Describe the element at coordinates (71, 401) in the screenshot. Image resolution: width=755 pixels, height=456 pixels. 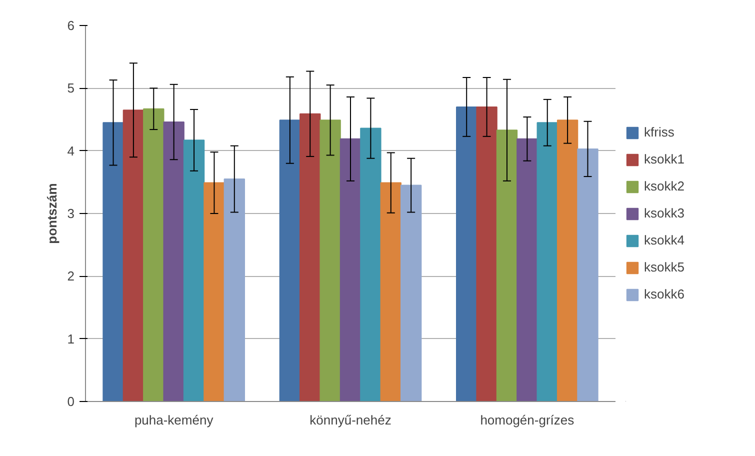
I see `y-tick-label: 0` at that location.